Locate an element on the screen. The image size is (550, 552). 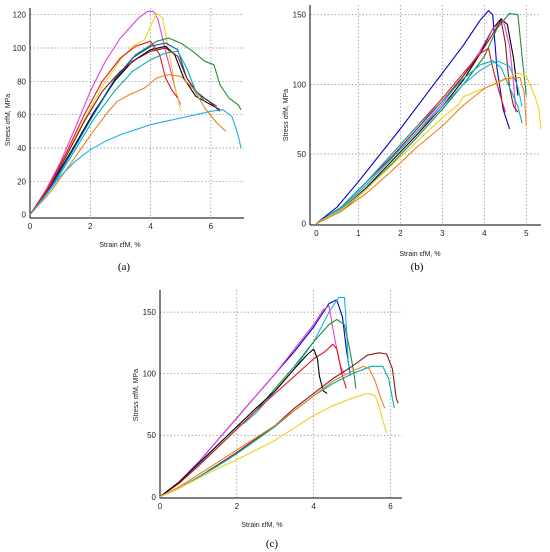
y-tick-label: 20 is located at coordinates (21, 181).